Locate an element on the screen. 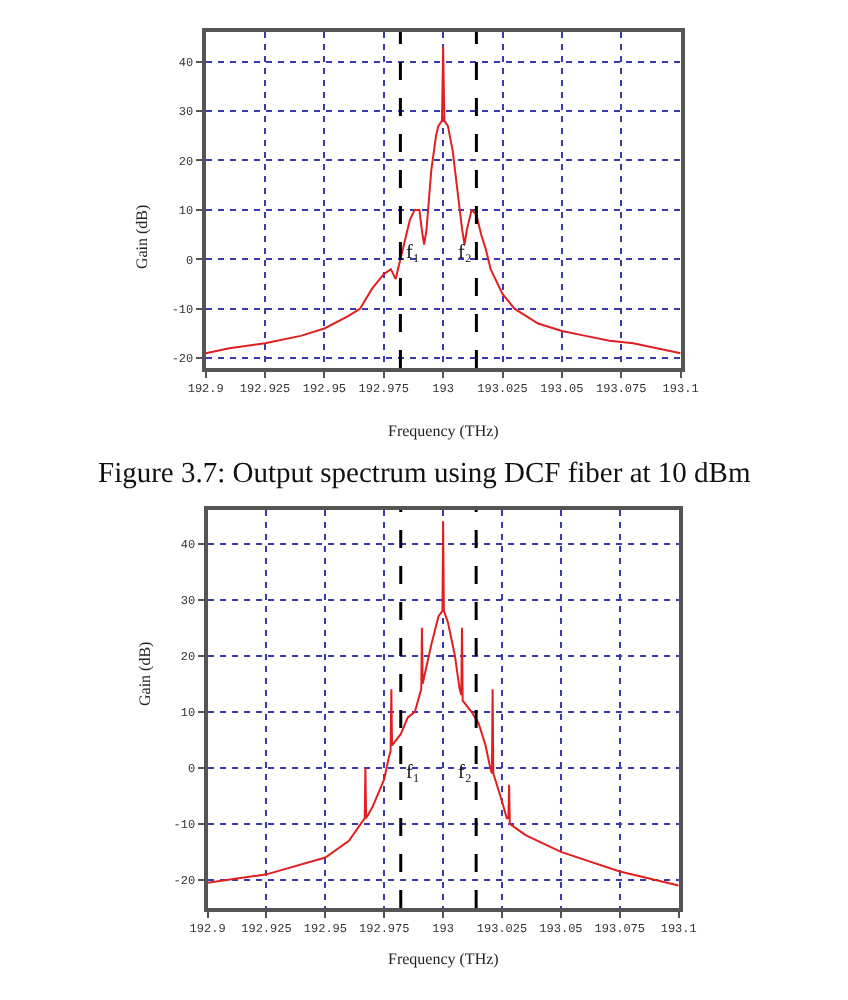 The height and width of the screenshot is (1000, 848). text: Figure 3.7: Output spectrum using DCF fiber at 10 dBm is located at coordinates (425, 474).